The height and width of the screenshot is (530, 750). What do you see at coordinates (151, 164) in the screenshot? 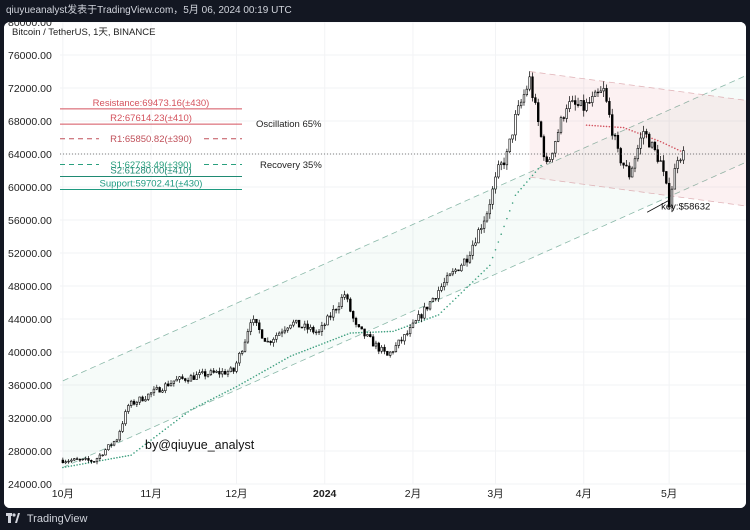
I see `level-label-bg` at bounding box center [151, 164].